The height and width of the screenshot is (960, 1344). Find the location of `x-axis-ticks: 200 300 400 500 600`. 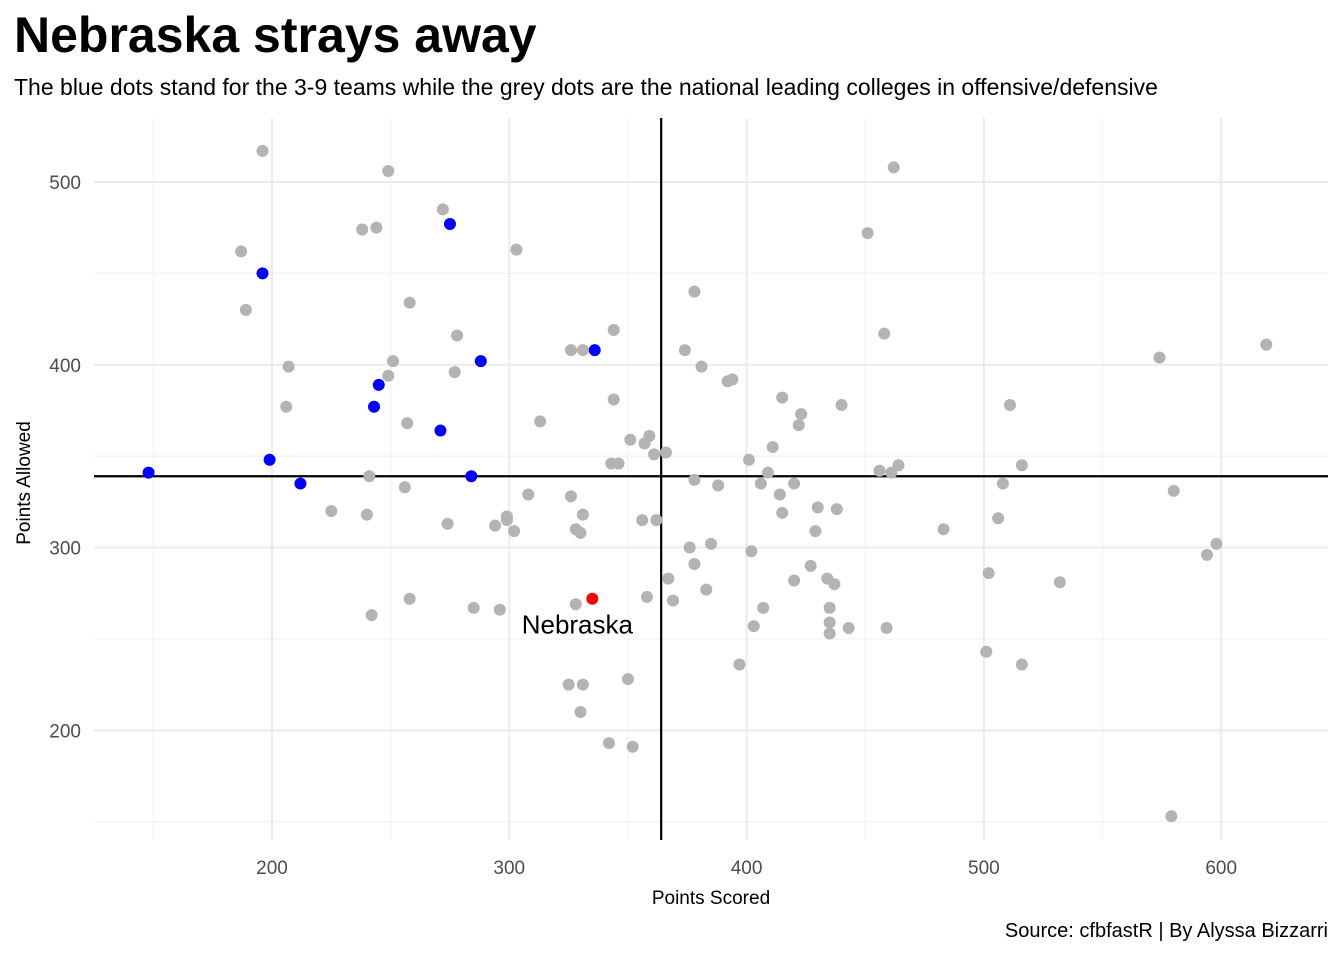

x-axis-ticks: 200 300 400 500 600 is located at coordinates (746, 868).